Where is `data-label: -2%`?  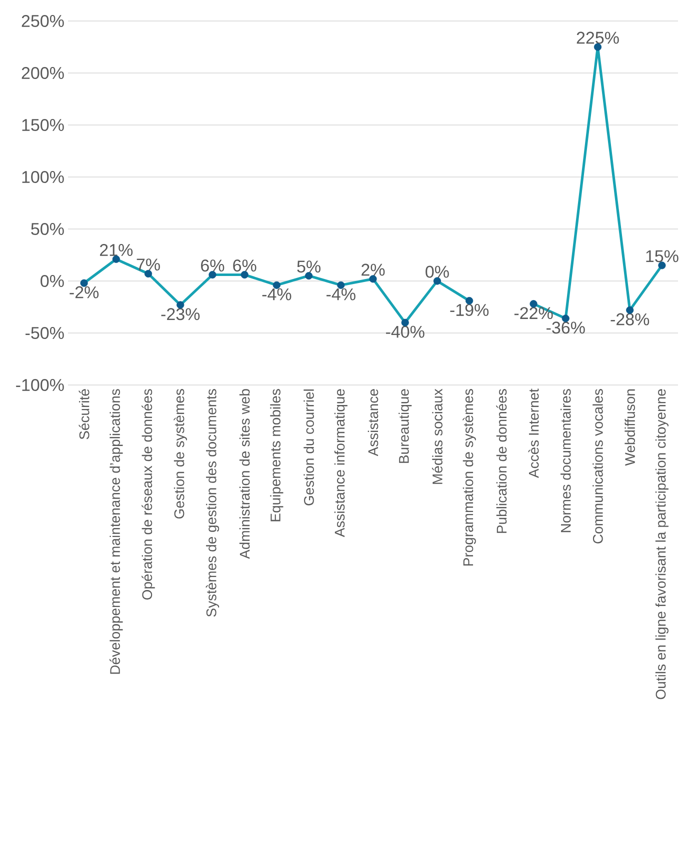
data-label: -2% is located at coordinates (84, 292).